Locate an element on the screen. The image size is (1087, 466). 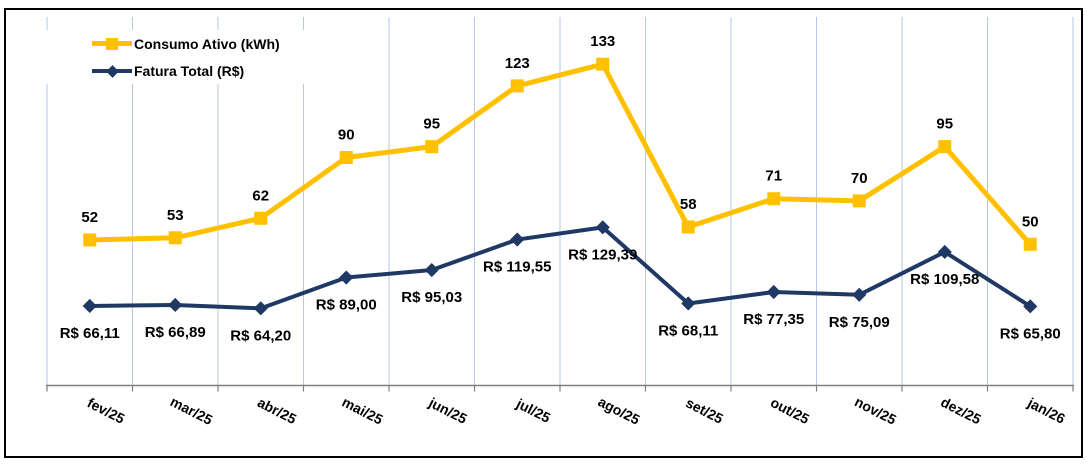
x-axis-label: fev/25 is located at coordinates (106, 410).